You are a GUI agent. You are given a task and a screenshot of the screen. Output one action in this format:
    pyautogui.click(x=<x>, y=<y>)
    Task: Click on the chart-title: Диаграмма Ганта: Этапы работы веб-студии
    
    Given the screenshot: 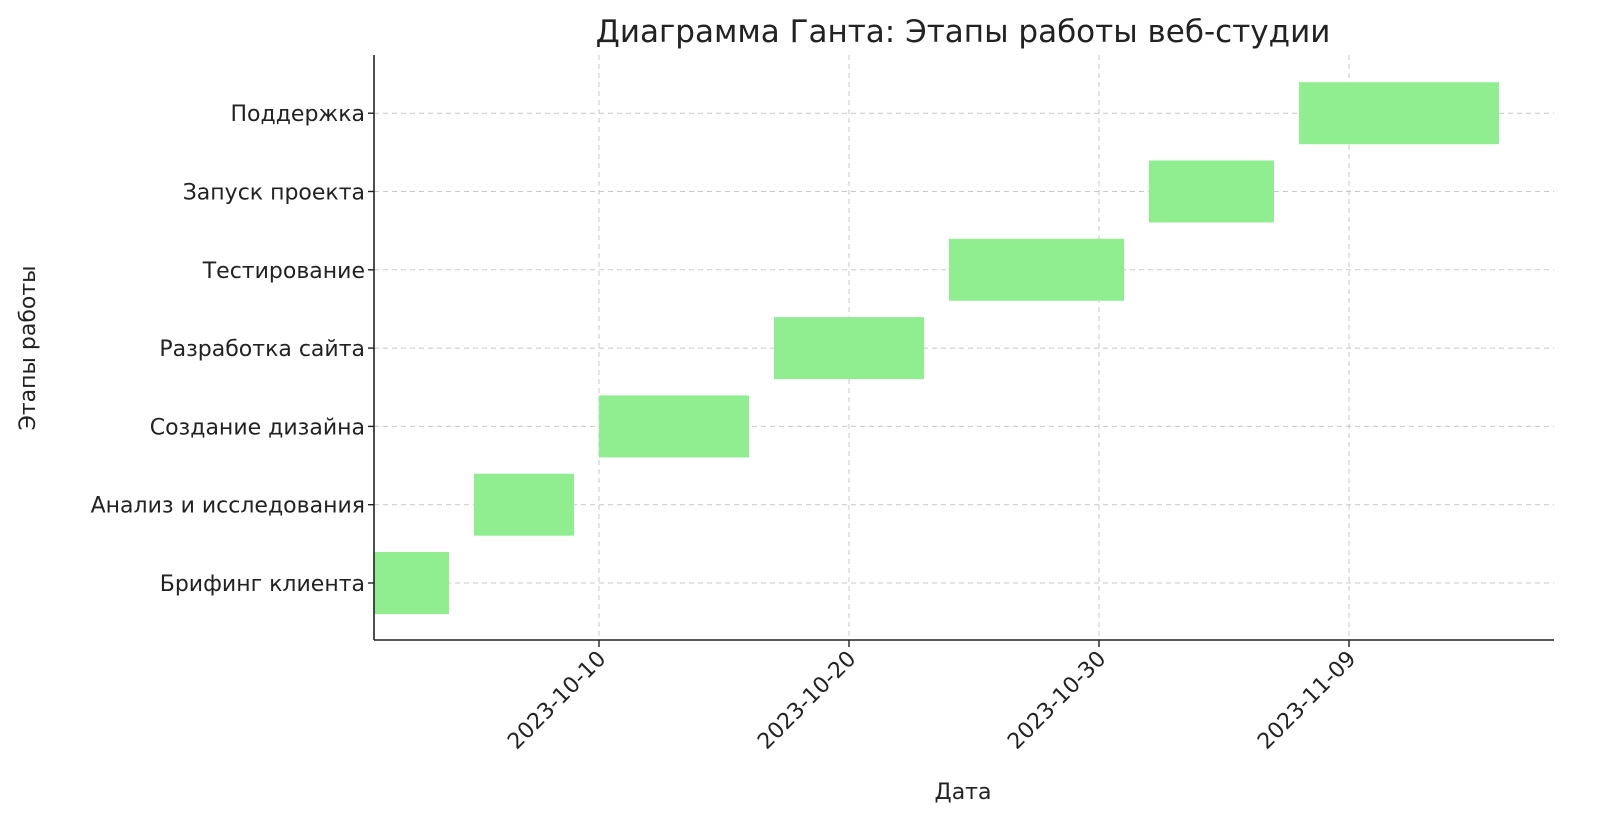 What is the action you would take?
    pyautogui.click(x=963, y=32)
    